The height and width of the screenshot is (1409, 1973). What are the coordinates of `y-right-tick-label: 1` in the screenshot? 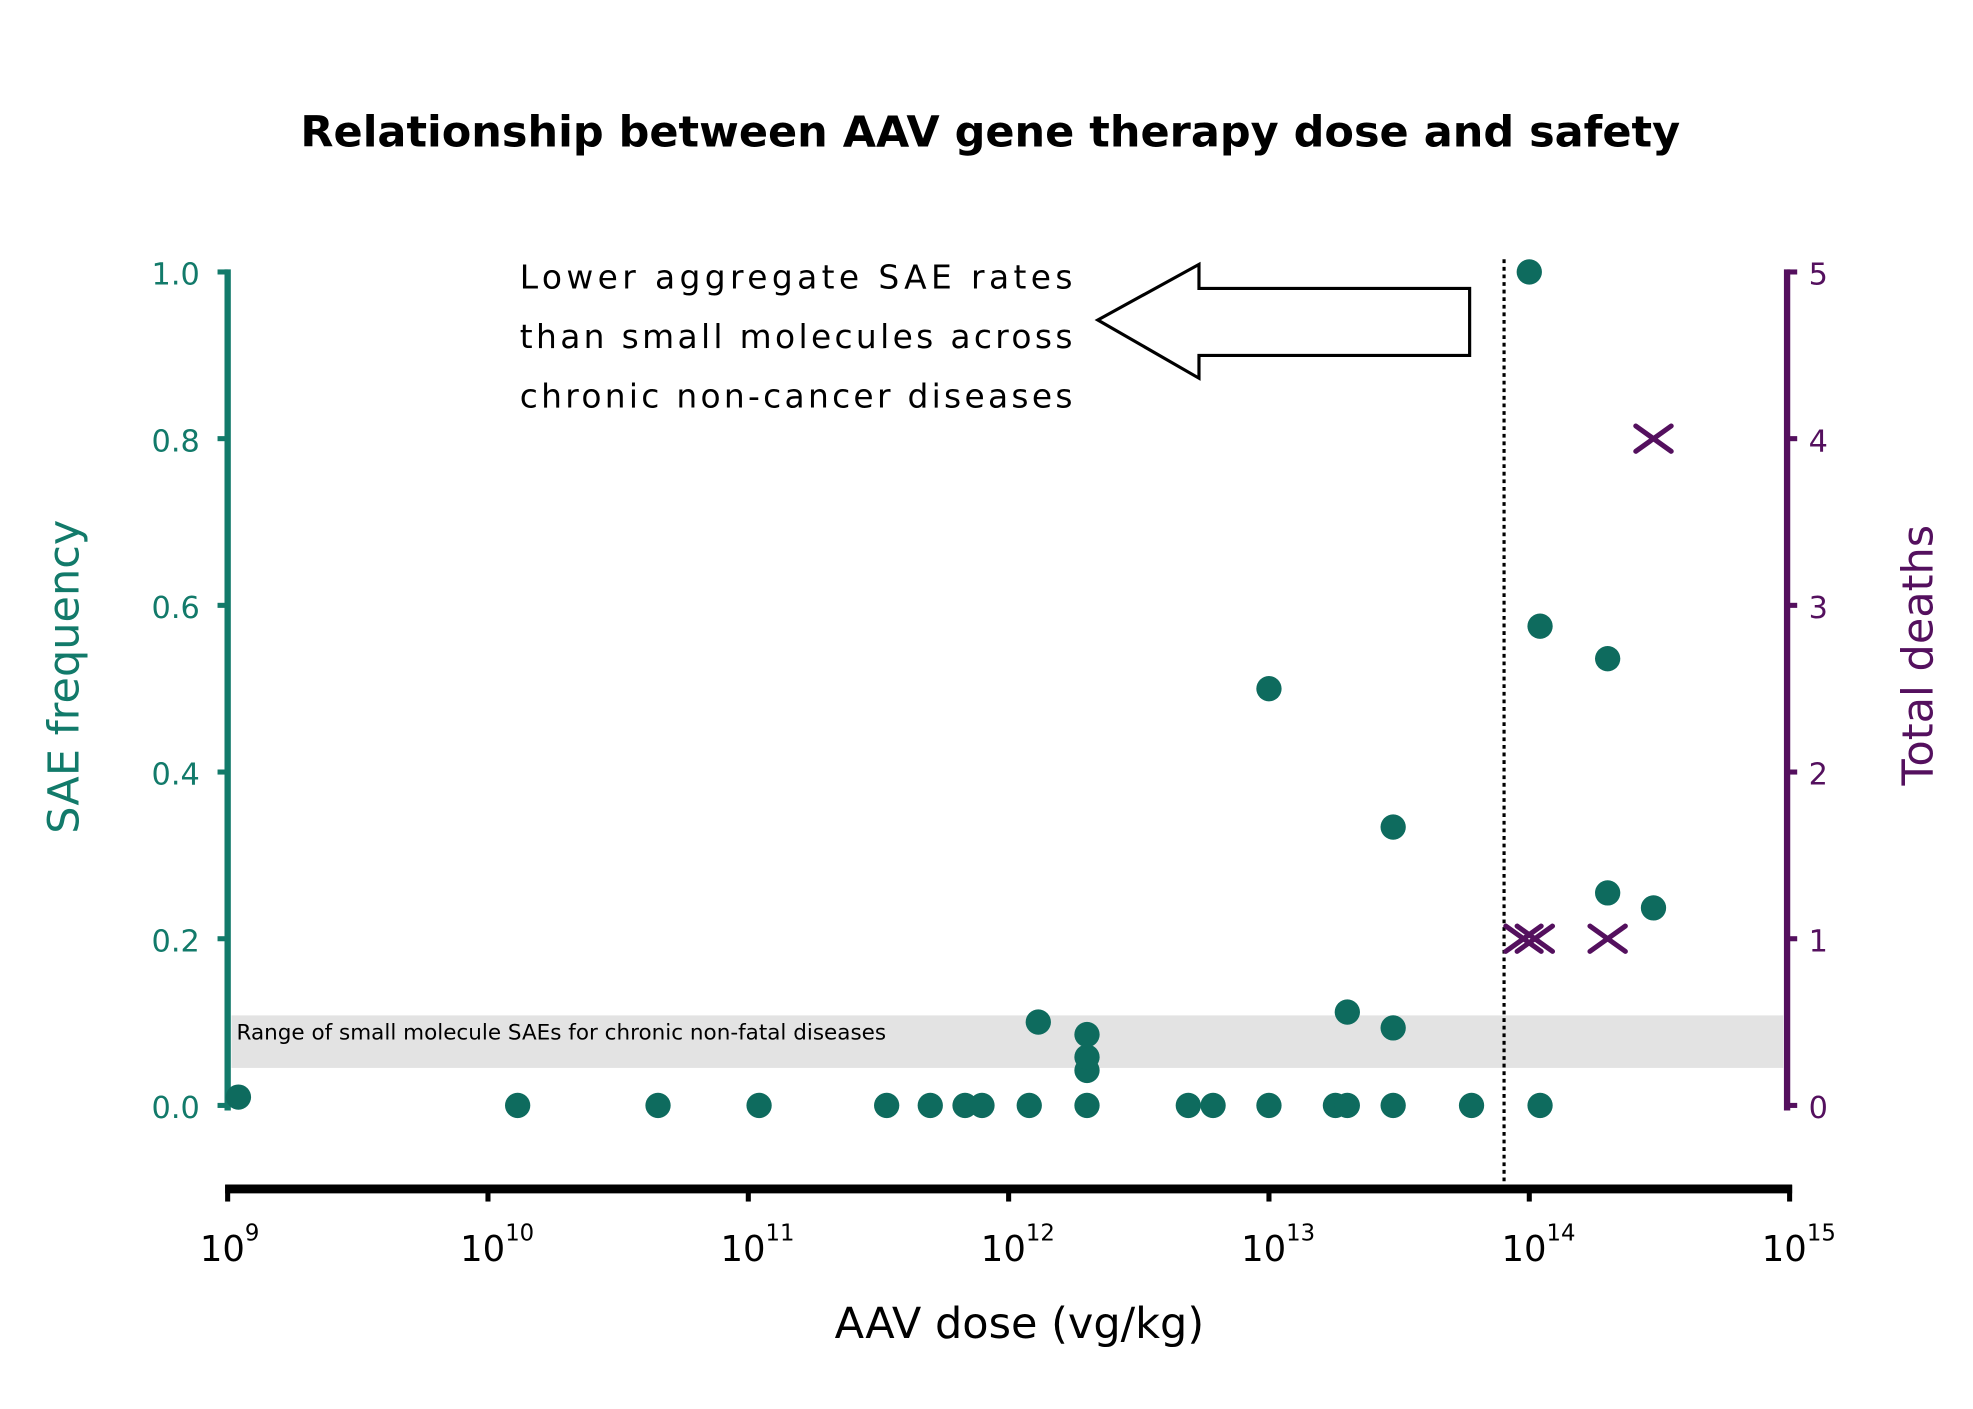 It's located at (1818, 941).